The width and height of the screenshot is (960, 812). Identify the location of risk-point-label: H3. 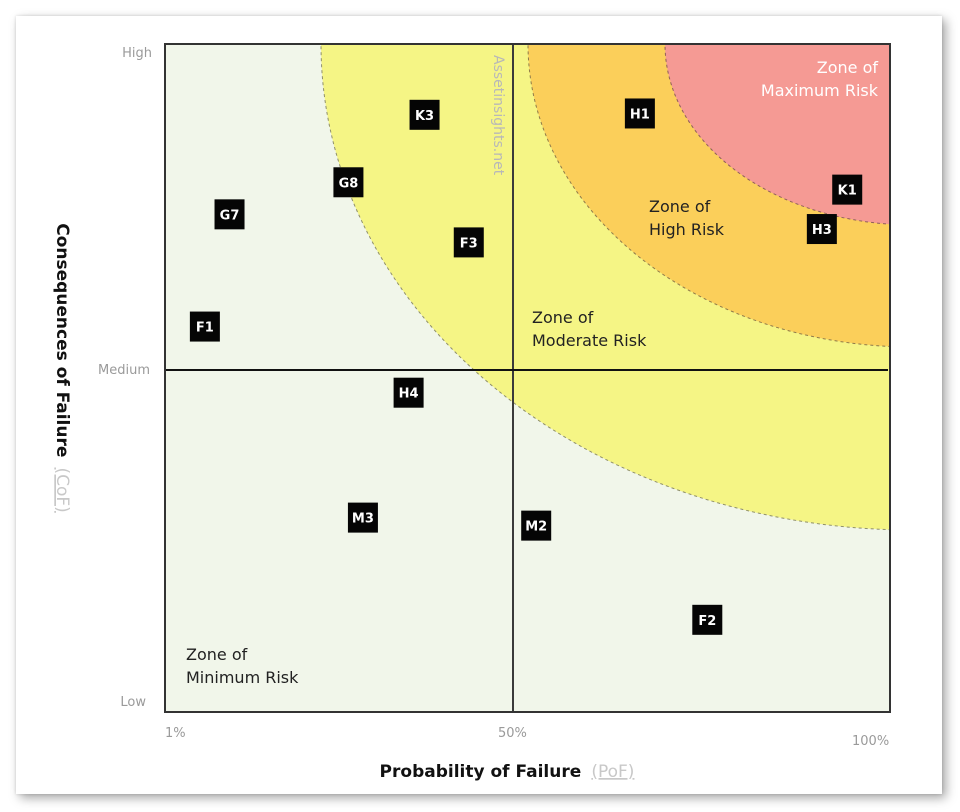
(822, 230).